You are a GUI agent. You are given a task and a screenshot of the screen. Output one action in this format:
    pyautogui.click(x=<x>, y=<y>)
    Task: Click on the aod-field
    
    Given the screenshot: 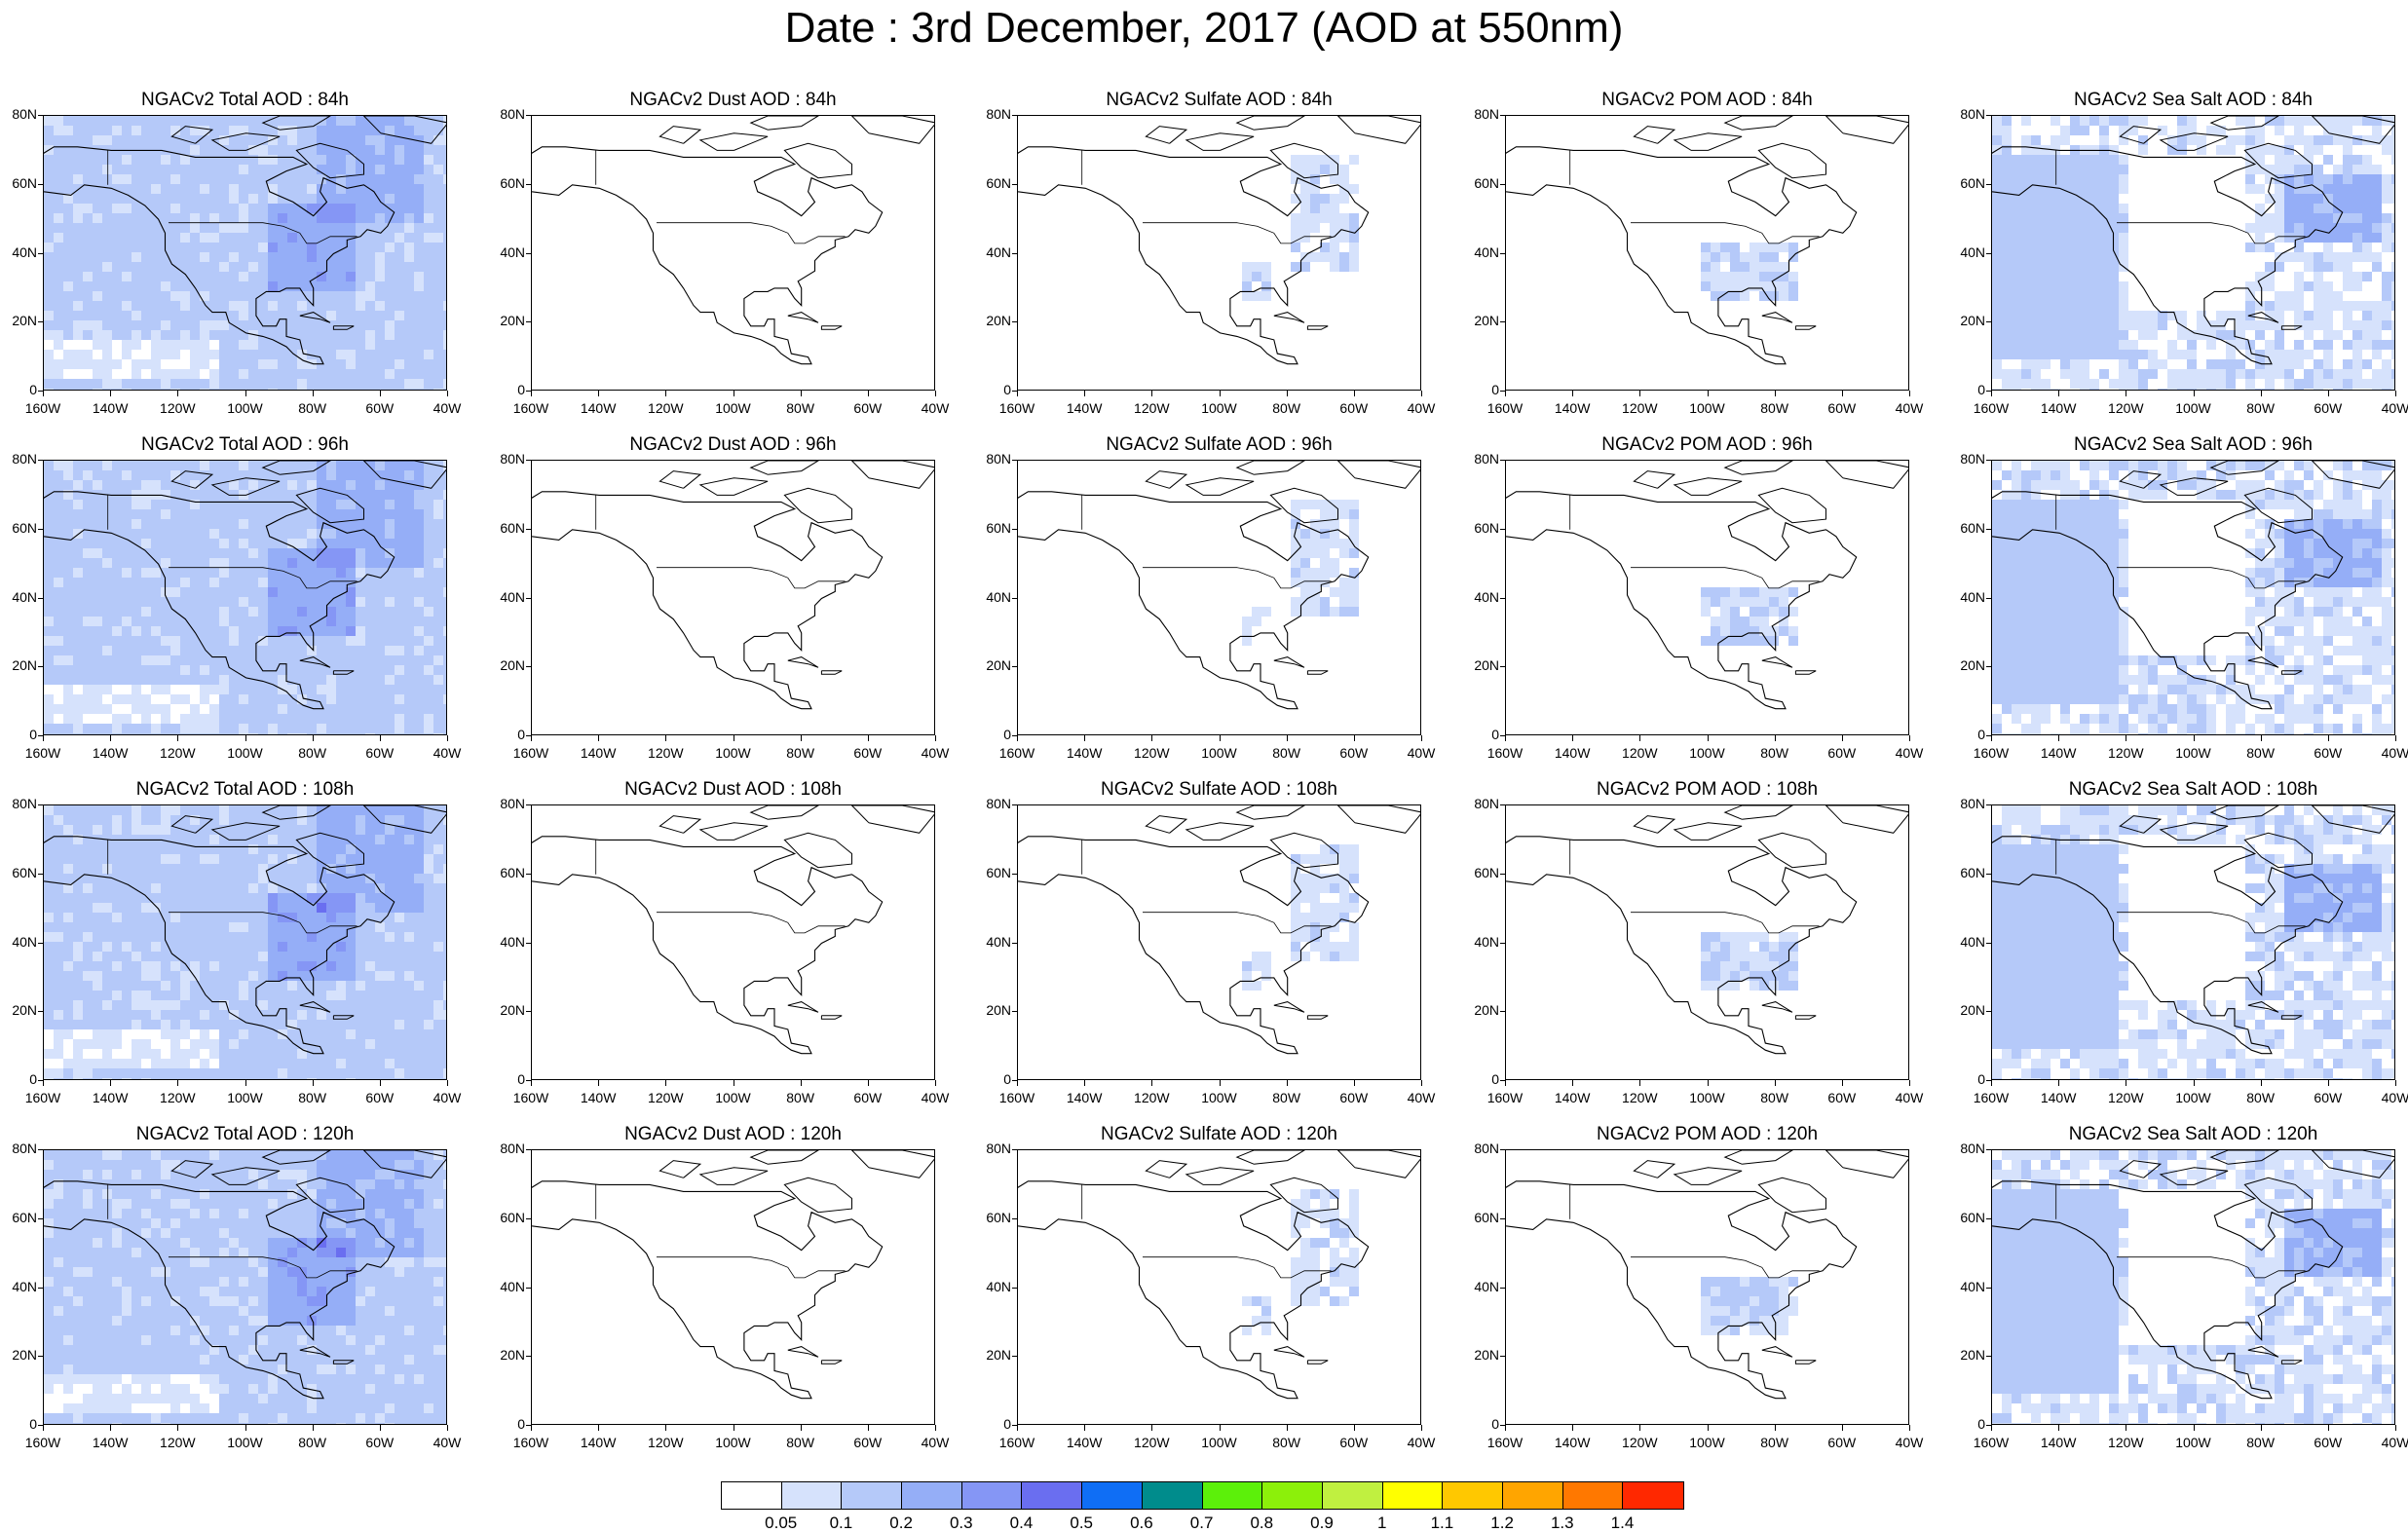 What is the action you would take?
    pyautogui.click(x=1300, y=917)
    